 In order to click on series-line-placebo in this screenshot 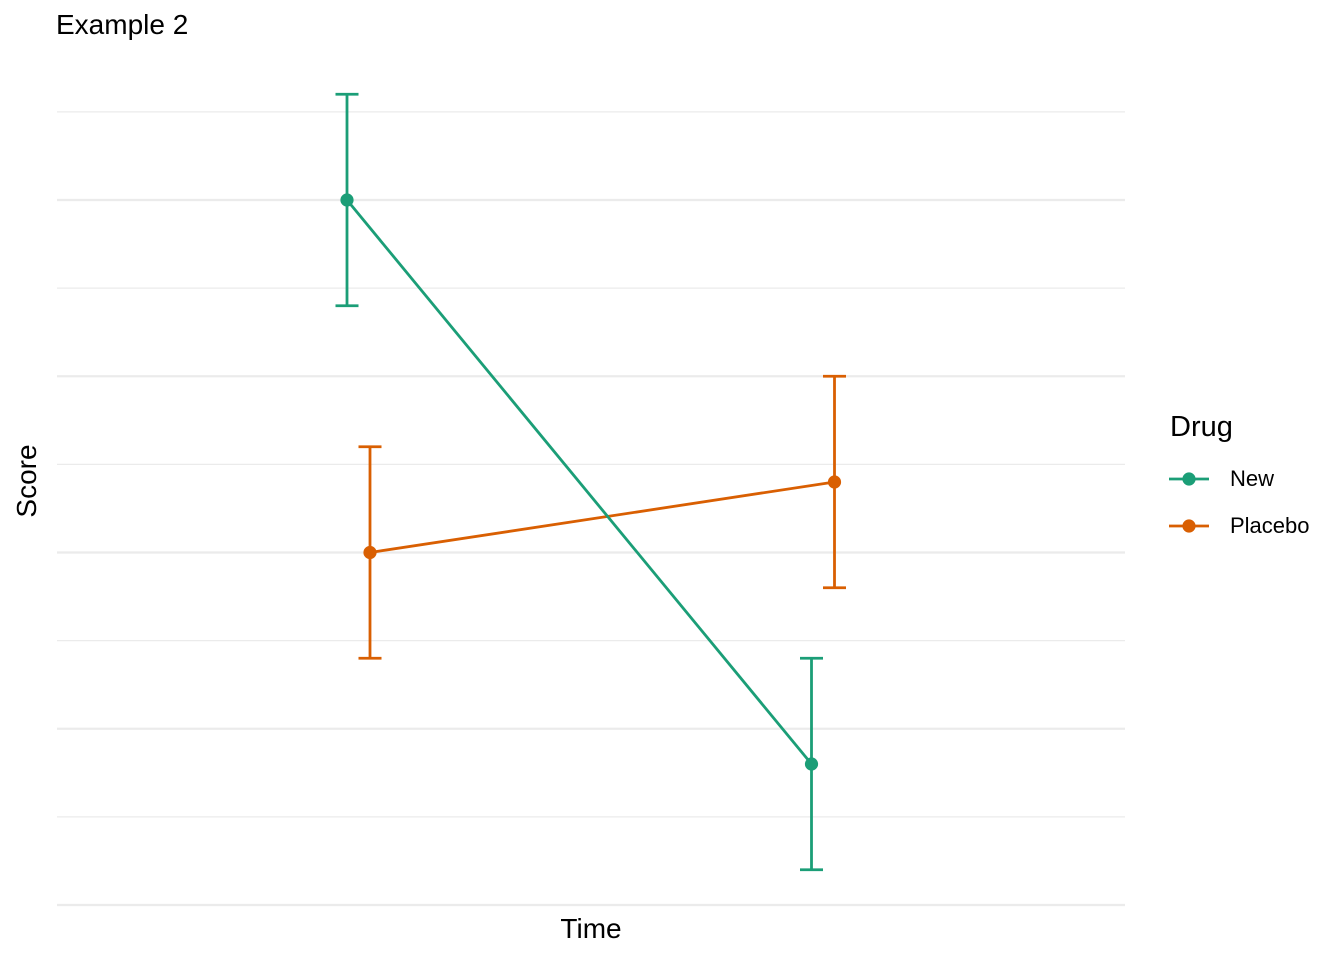, I will do `click(602, 517)`.